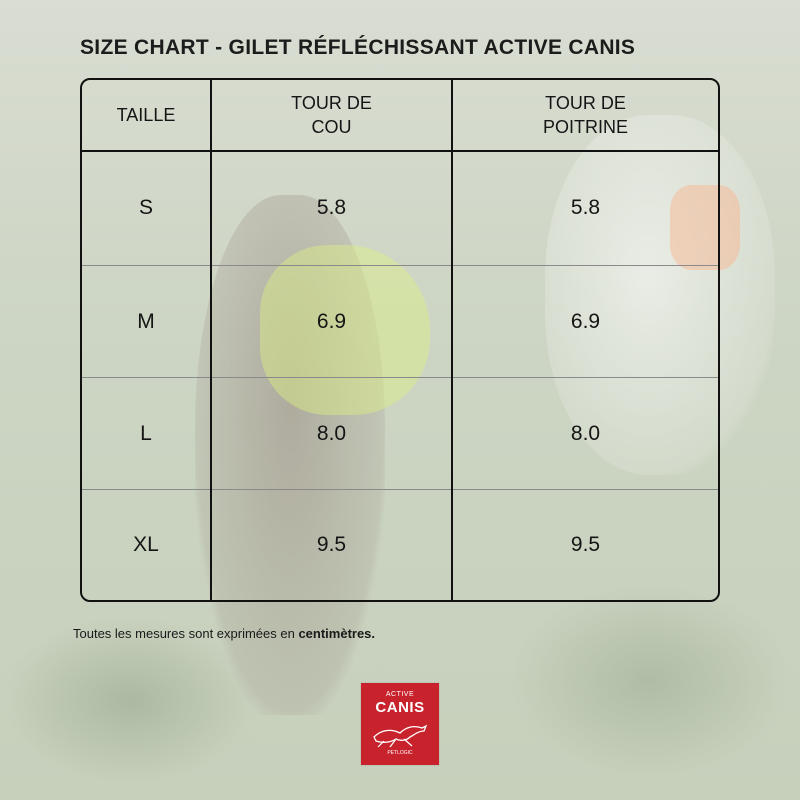  I want to click on cell-poitrine: 5.8, so click(584, 208).